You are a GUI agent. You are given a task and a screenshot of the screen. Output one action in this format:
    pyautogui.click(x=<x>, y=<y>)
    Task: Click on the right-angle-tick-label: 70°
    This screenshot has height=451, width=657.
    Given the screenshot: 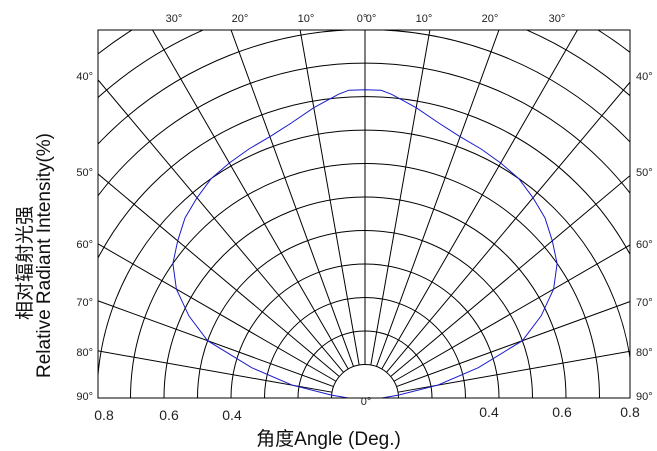 What is the action you would take?
    pyautogui.click(x=644, y=303)
    